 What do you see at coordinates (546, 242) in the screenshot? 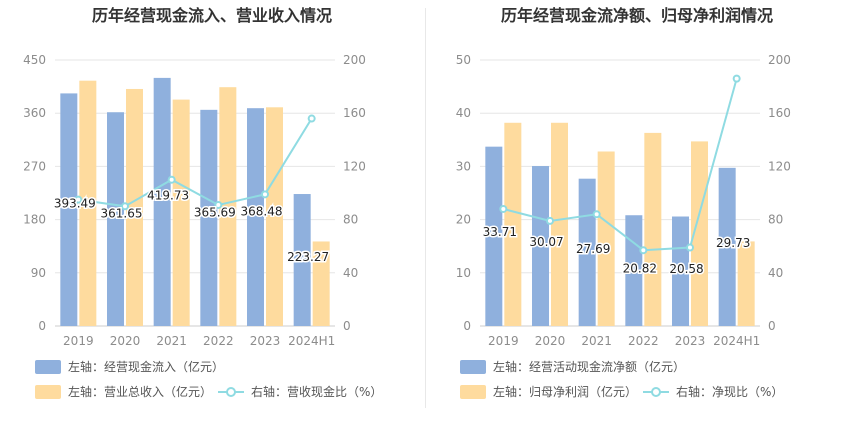
I see `data-label: 30.07` at bounding box center [546, 242].